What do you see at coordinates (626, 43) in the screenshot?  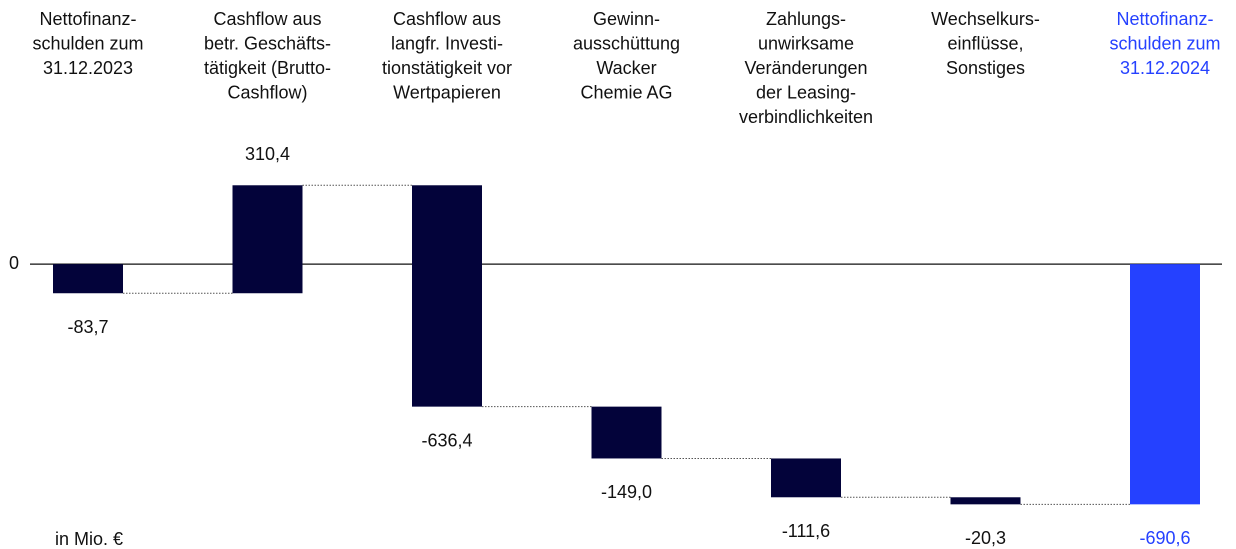 I see `category-label: ausschüttung` at bounding box center [626, 43].